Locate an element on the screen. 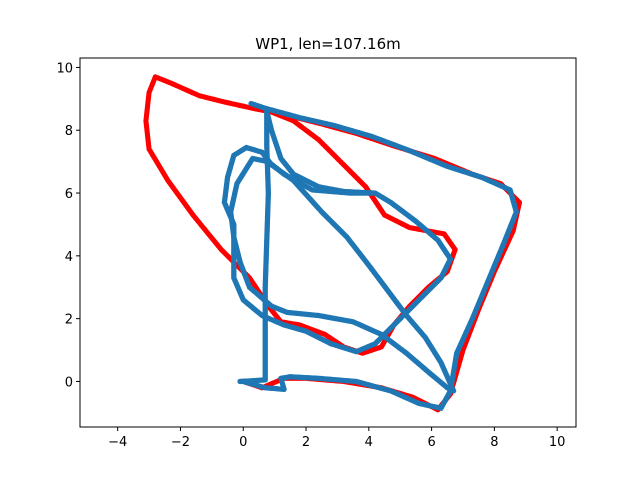  x-tick-label: −2 is located at coordinates (180, 442).